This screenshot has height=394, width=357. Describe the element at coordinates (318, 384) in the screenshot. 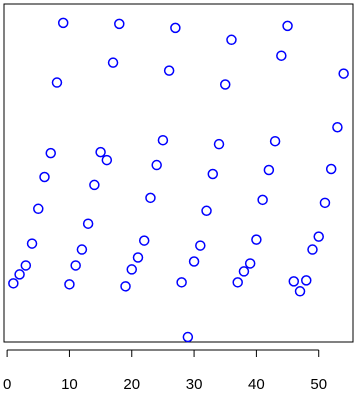

I see `x-tick-label: 50` at that location.